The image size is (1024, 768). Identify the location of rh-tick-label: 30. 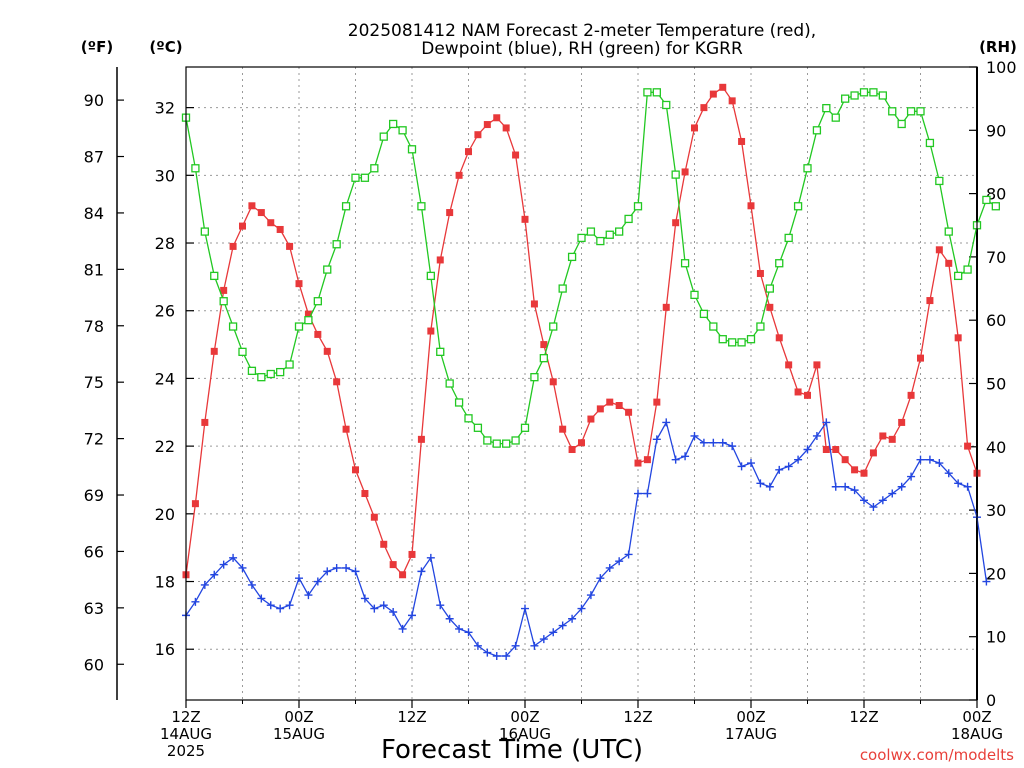
(996, 510).